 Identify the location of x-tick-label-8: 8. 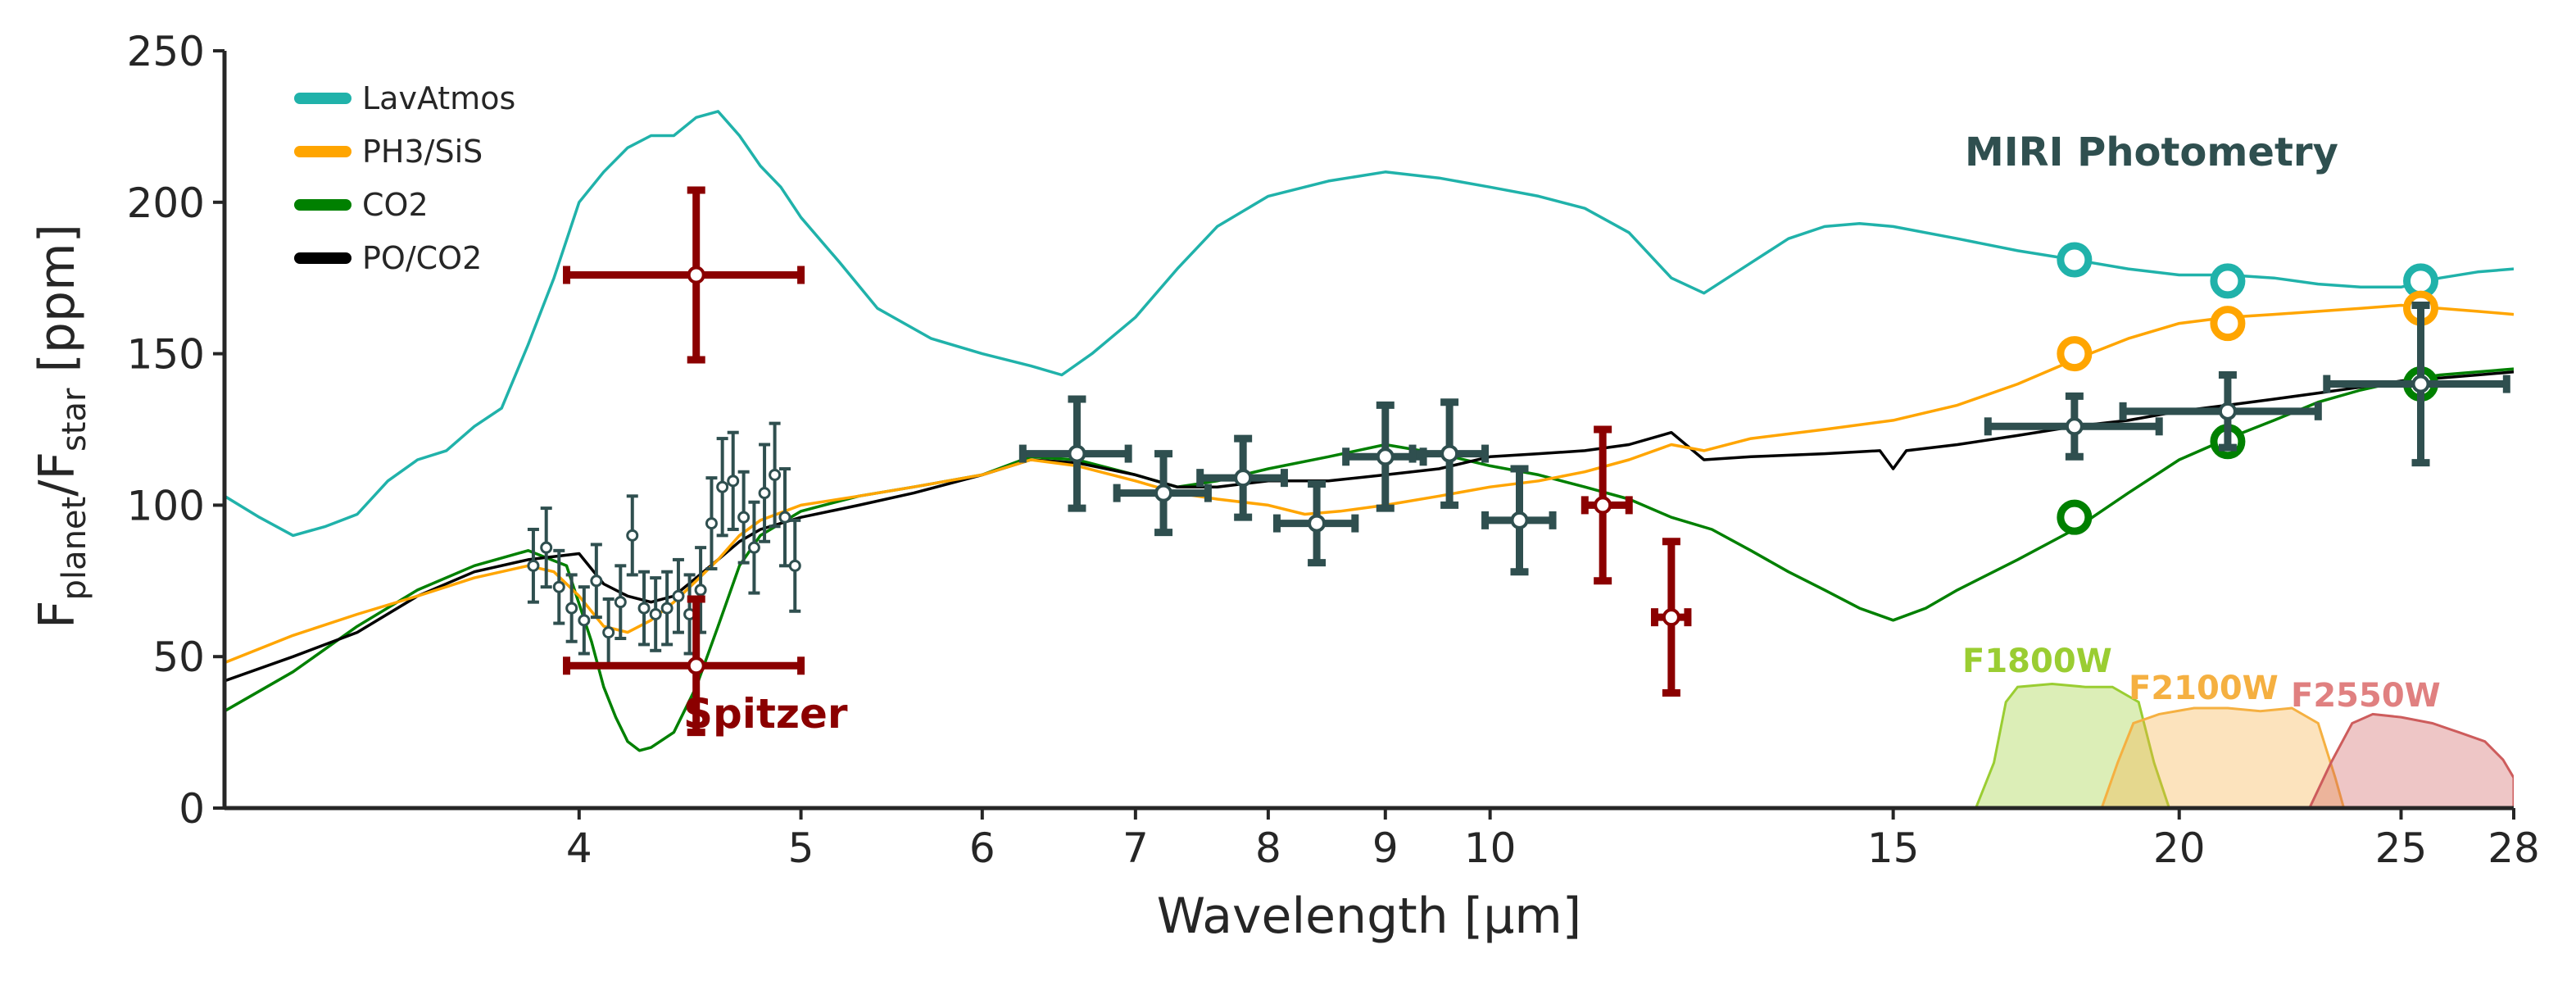
(1268, 848).